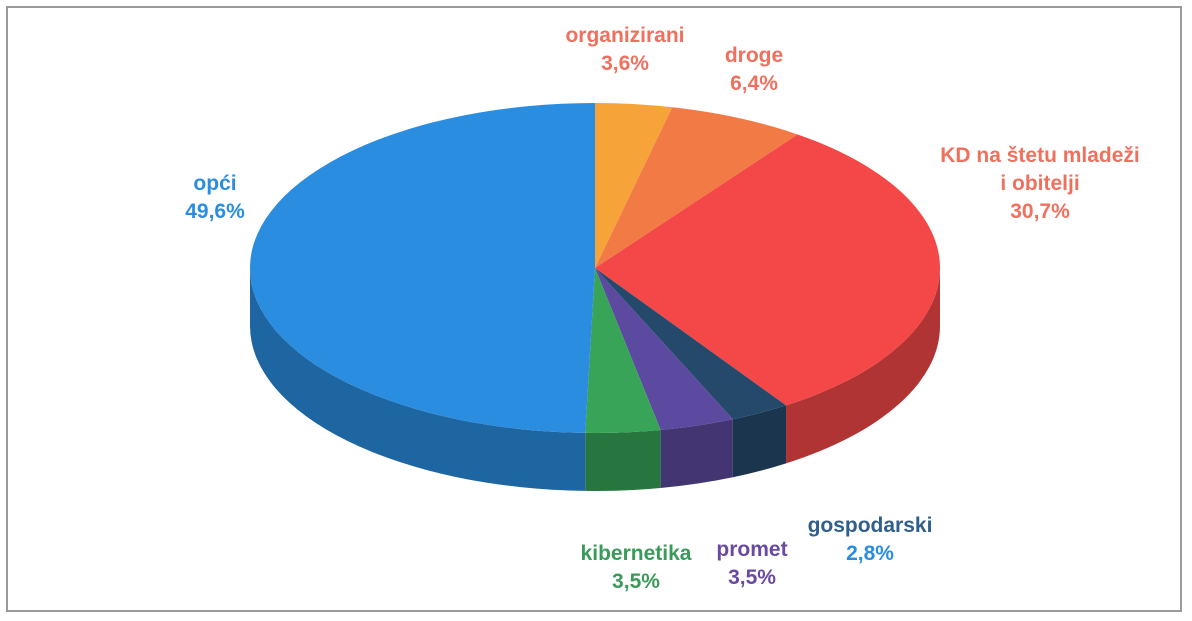  What do you see at coordinates (870, 525) in the screenshot?
I see `category-label: gospodarski` at bounding box center [870, 525].